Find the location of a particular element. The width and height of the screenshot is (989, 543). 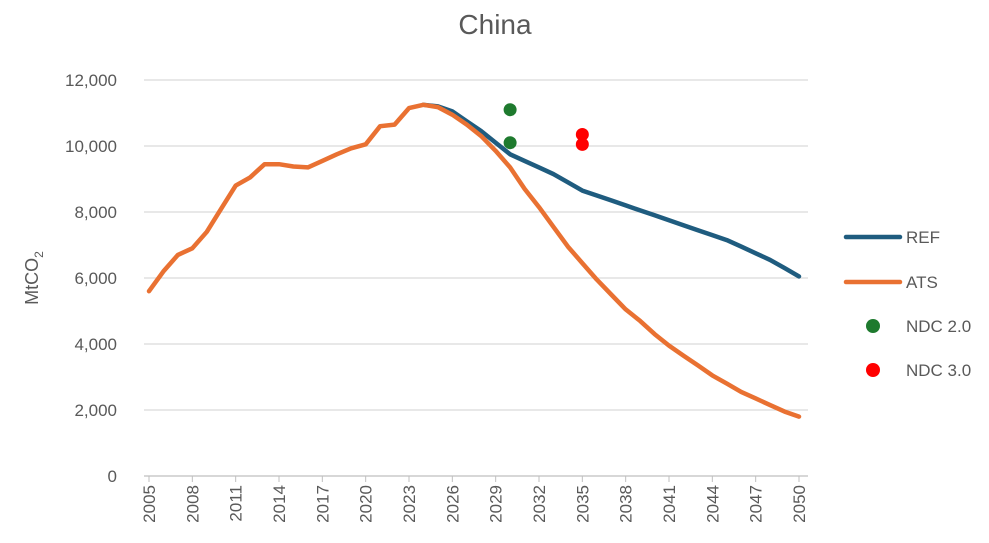

x-tick-label: 2005 is located at coordinates (149, 504).